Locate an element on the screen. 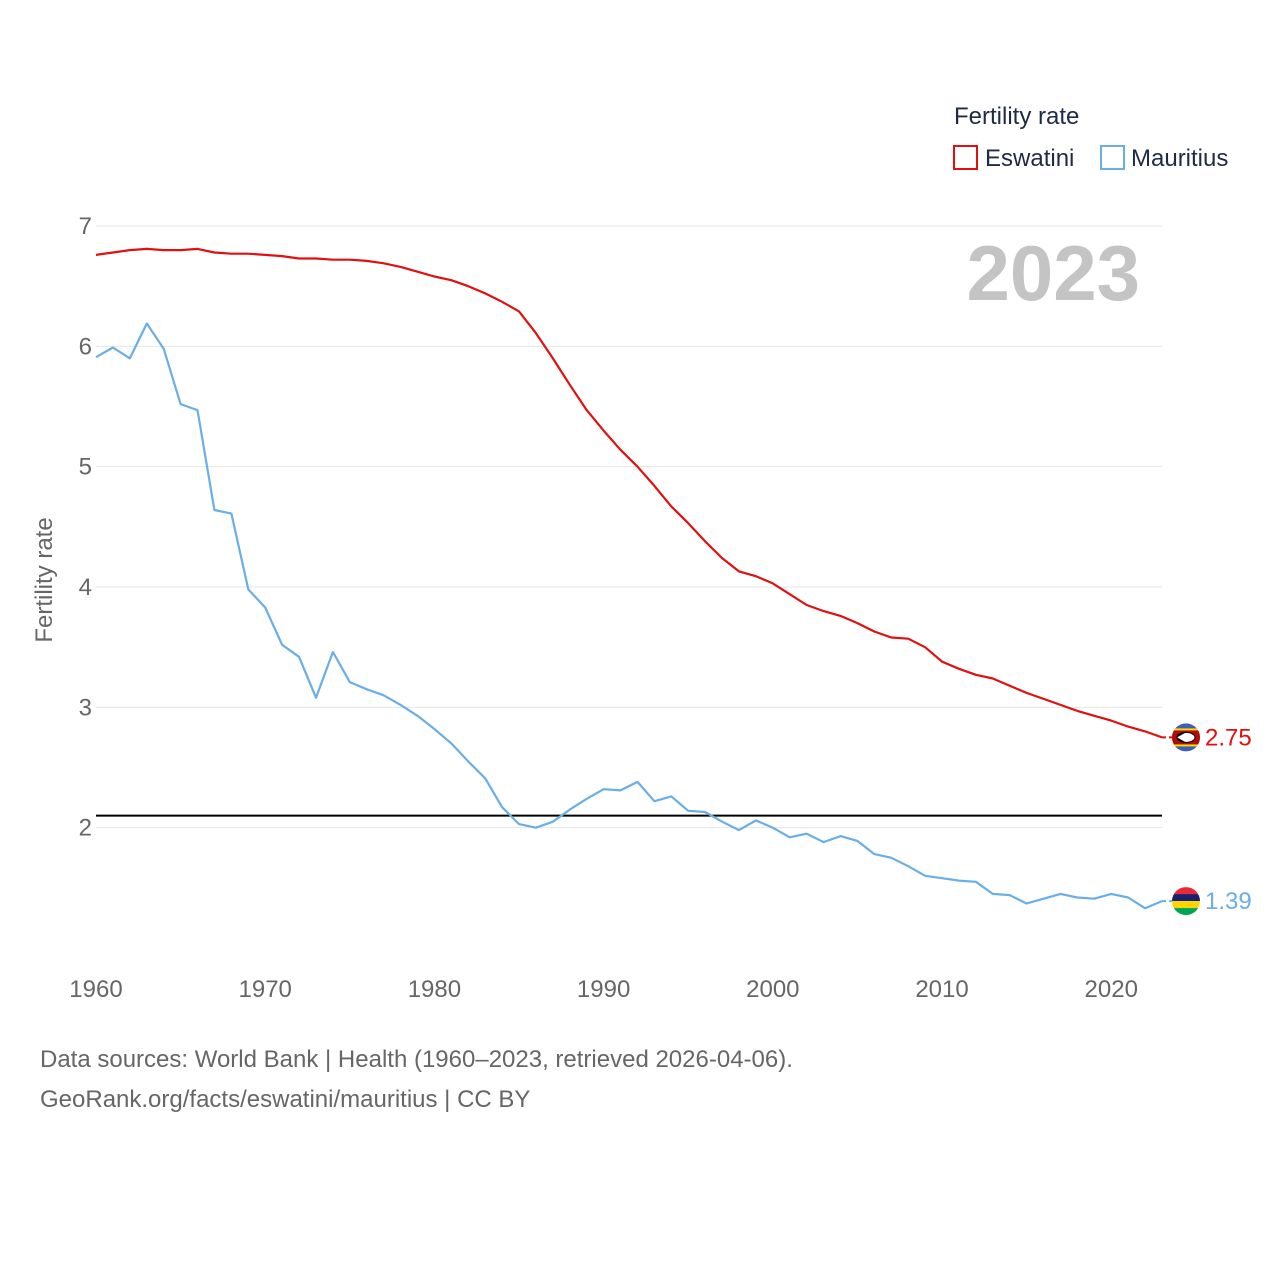 The height and width of the screenshot is (1280, 1280). legend-swatch-eswatini is located at coordinates (965, 157).